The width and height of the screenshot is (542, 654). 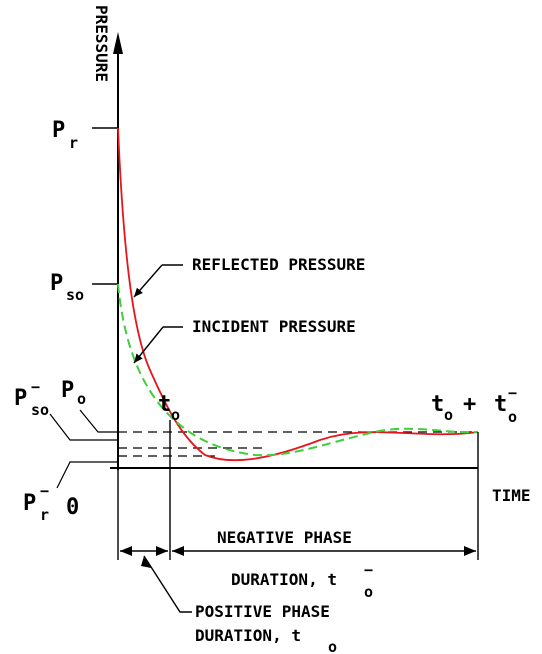 What do you see at coordinates (73, 143) in the screenshot?
I see `p-r-sub: r` at bounding box center [73, 143].